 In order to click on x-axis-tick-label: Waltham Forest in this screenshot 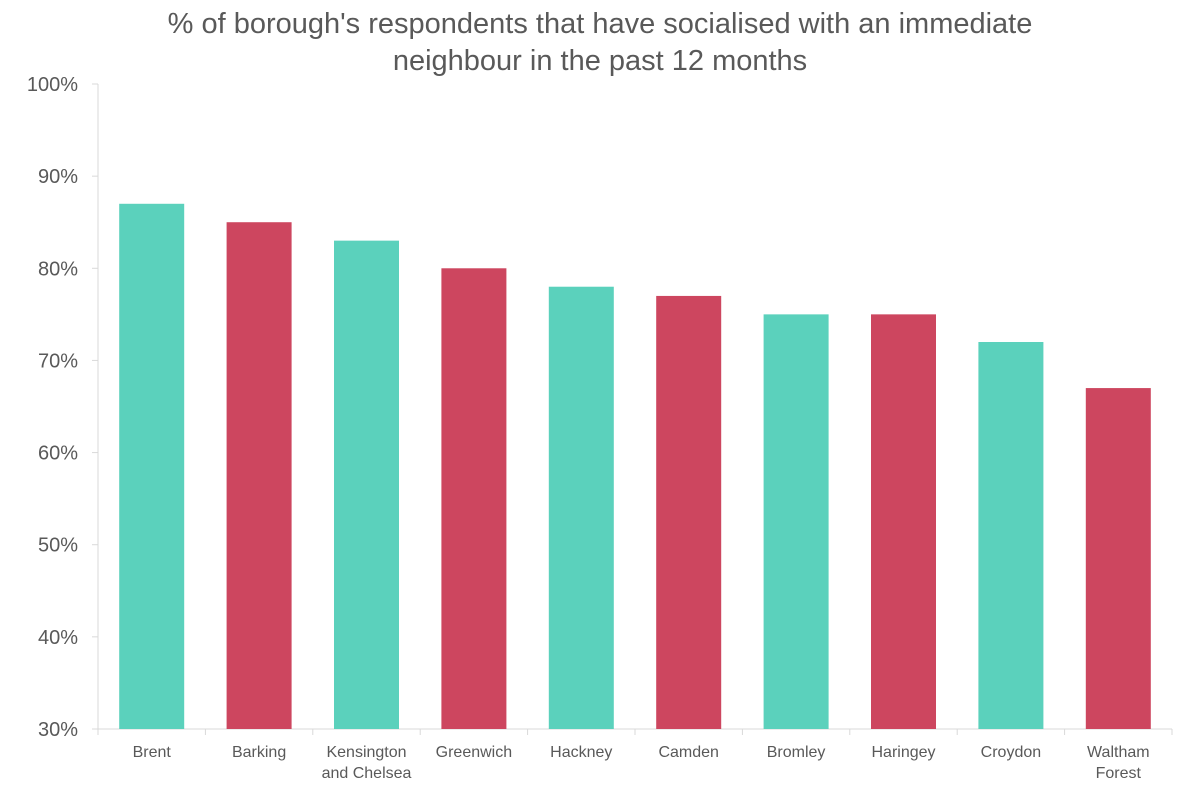, I will do `click(1118, 763)`.